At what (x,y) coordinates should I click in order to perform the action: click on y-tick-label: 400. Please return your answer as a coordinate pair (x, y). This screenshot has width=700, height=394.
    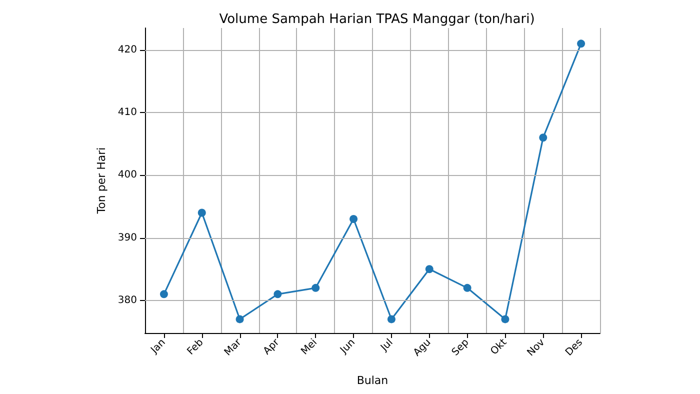
    Looking at the image, I should click on (127, 175).